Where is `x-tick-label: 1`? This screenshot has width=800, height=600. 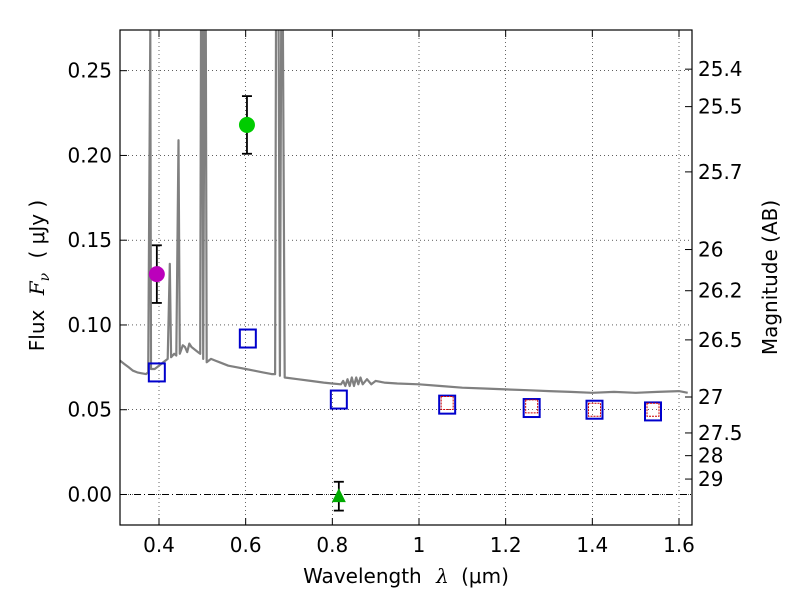
x-tick-label: 1 is located at coordinates (419, 545).